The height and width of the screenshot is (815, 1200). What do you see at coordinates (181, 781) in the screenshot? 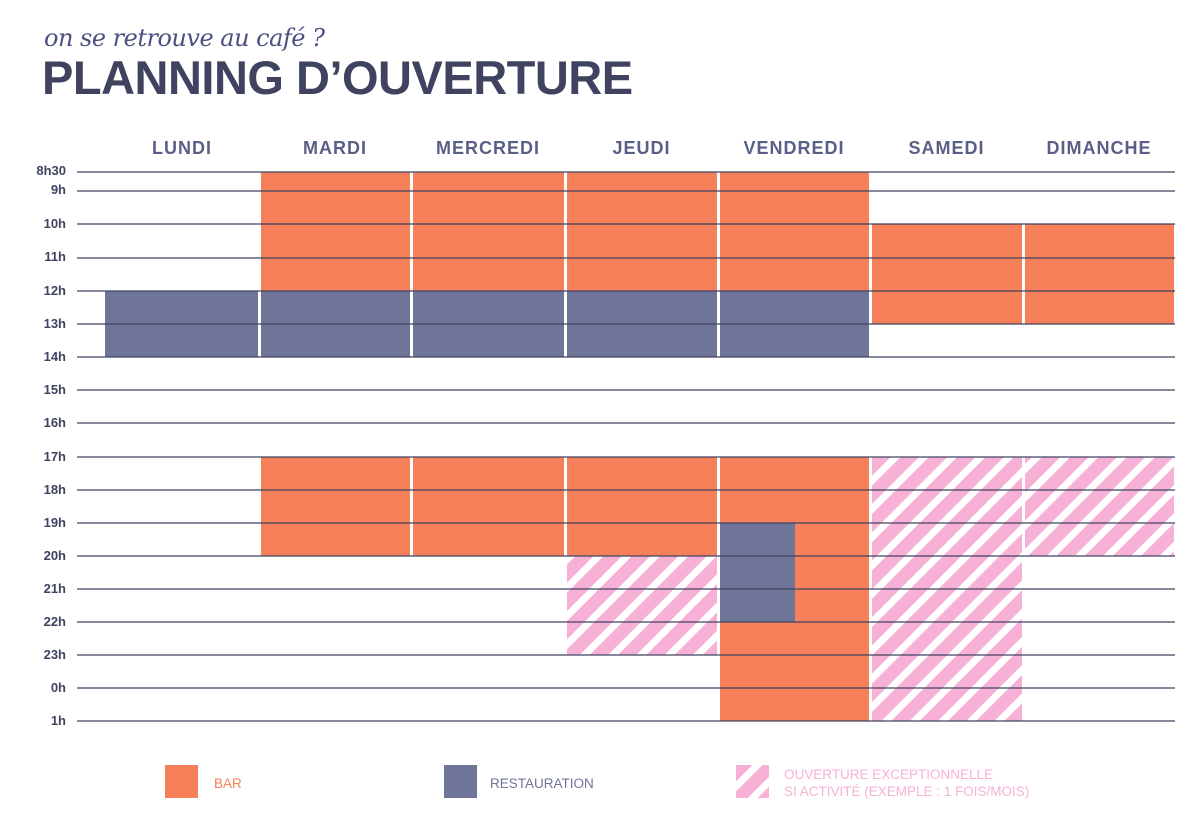
I see `legend-bar-swatch` at bounding box center [181, 781].